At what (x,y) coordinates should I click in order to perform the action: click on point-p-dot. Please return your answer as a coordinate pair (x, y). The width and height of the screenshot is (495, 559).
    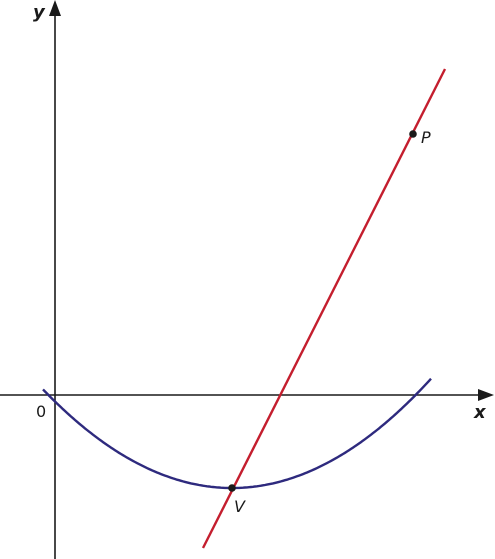
    Looking at the image, I should click on (413, 134).